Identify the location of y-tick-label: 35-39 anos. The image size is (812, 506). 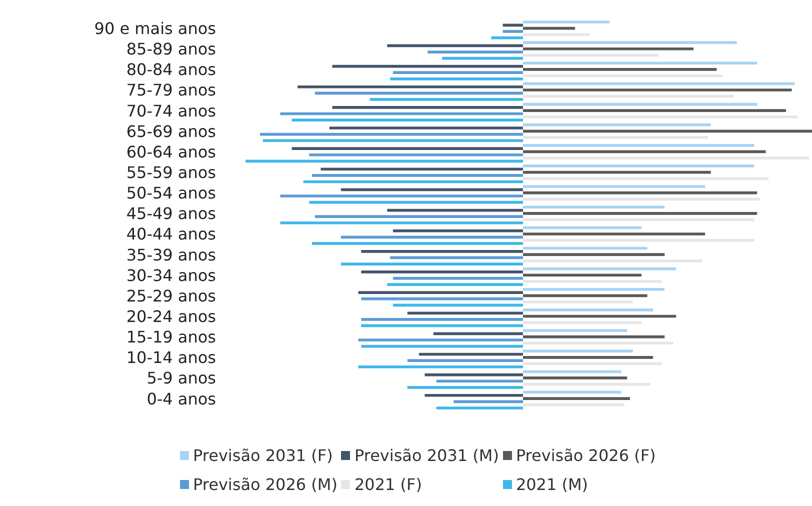
(171, 254).